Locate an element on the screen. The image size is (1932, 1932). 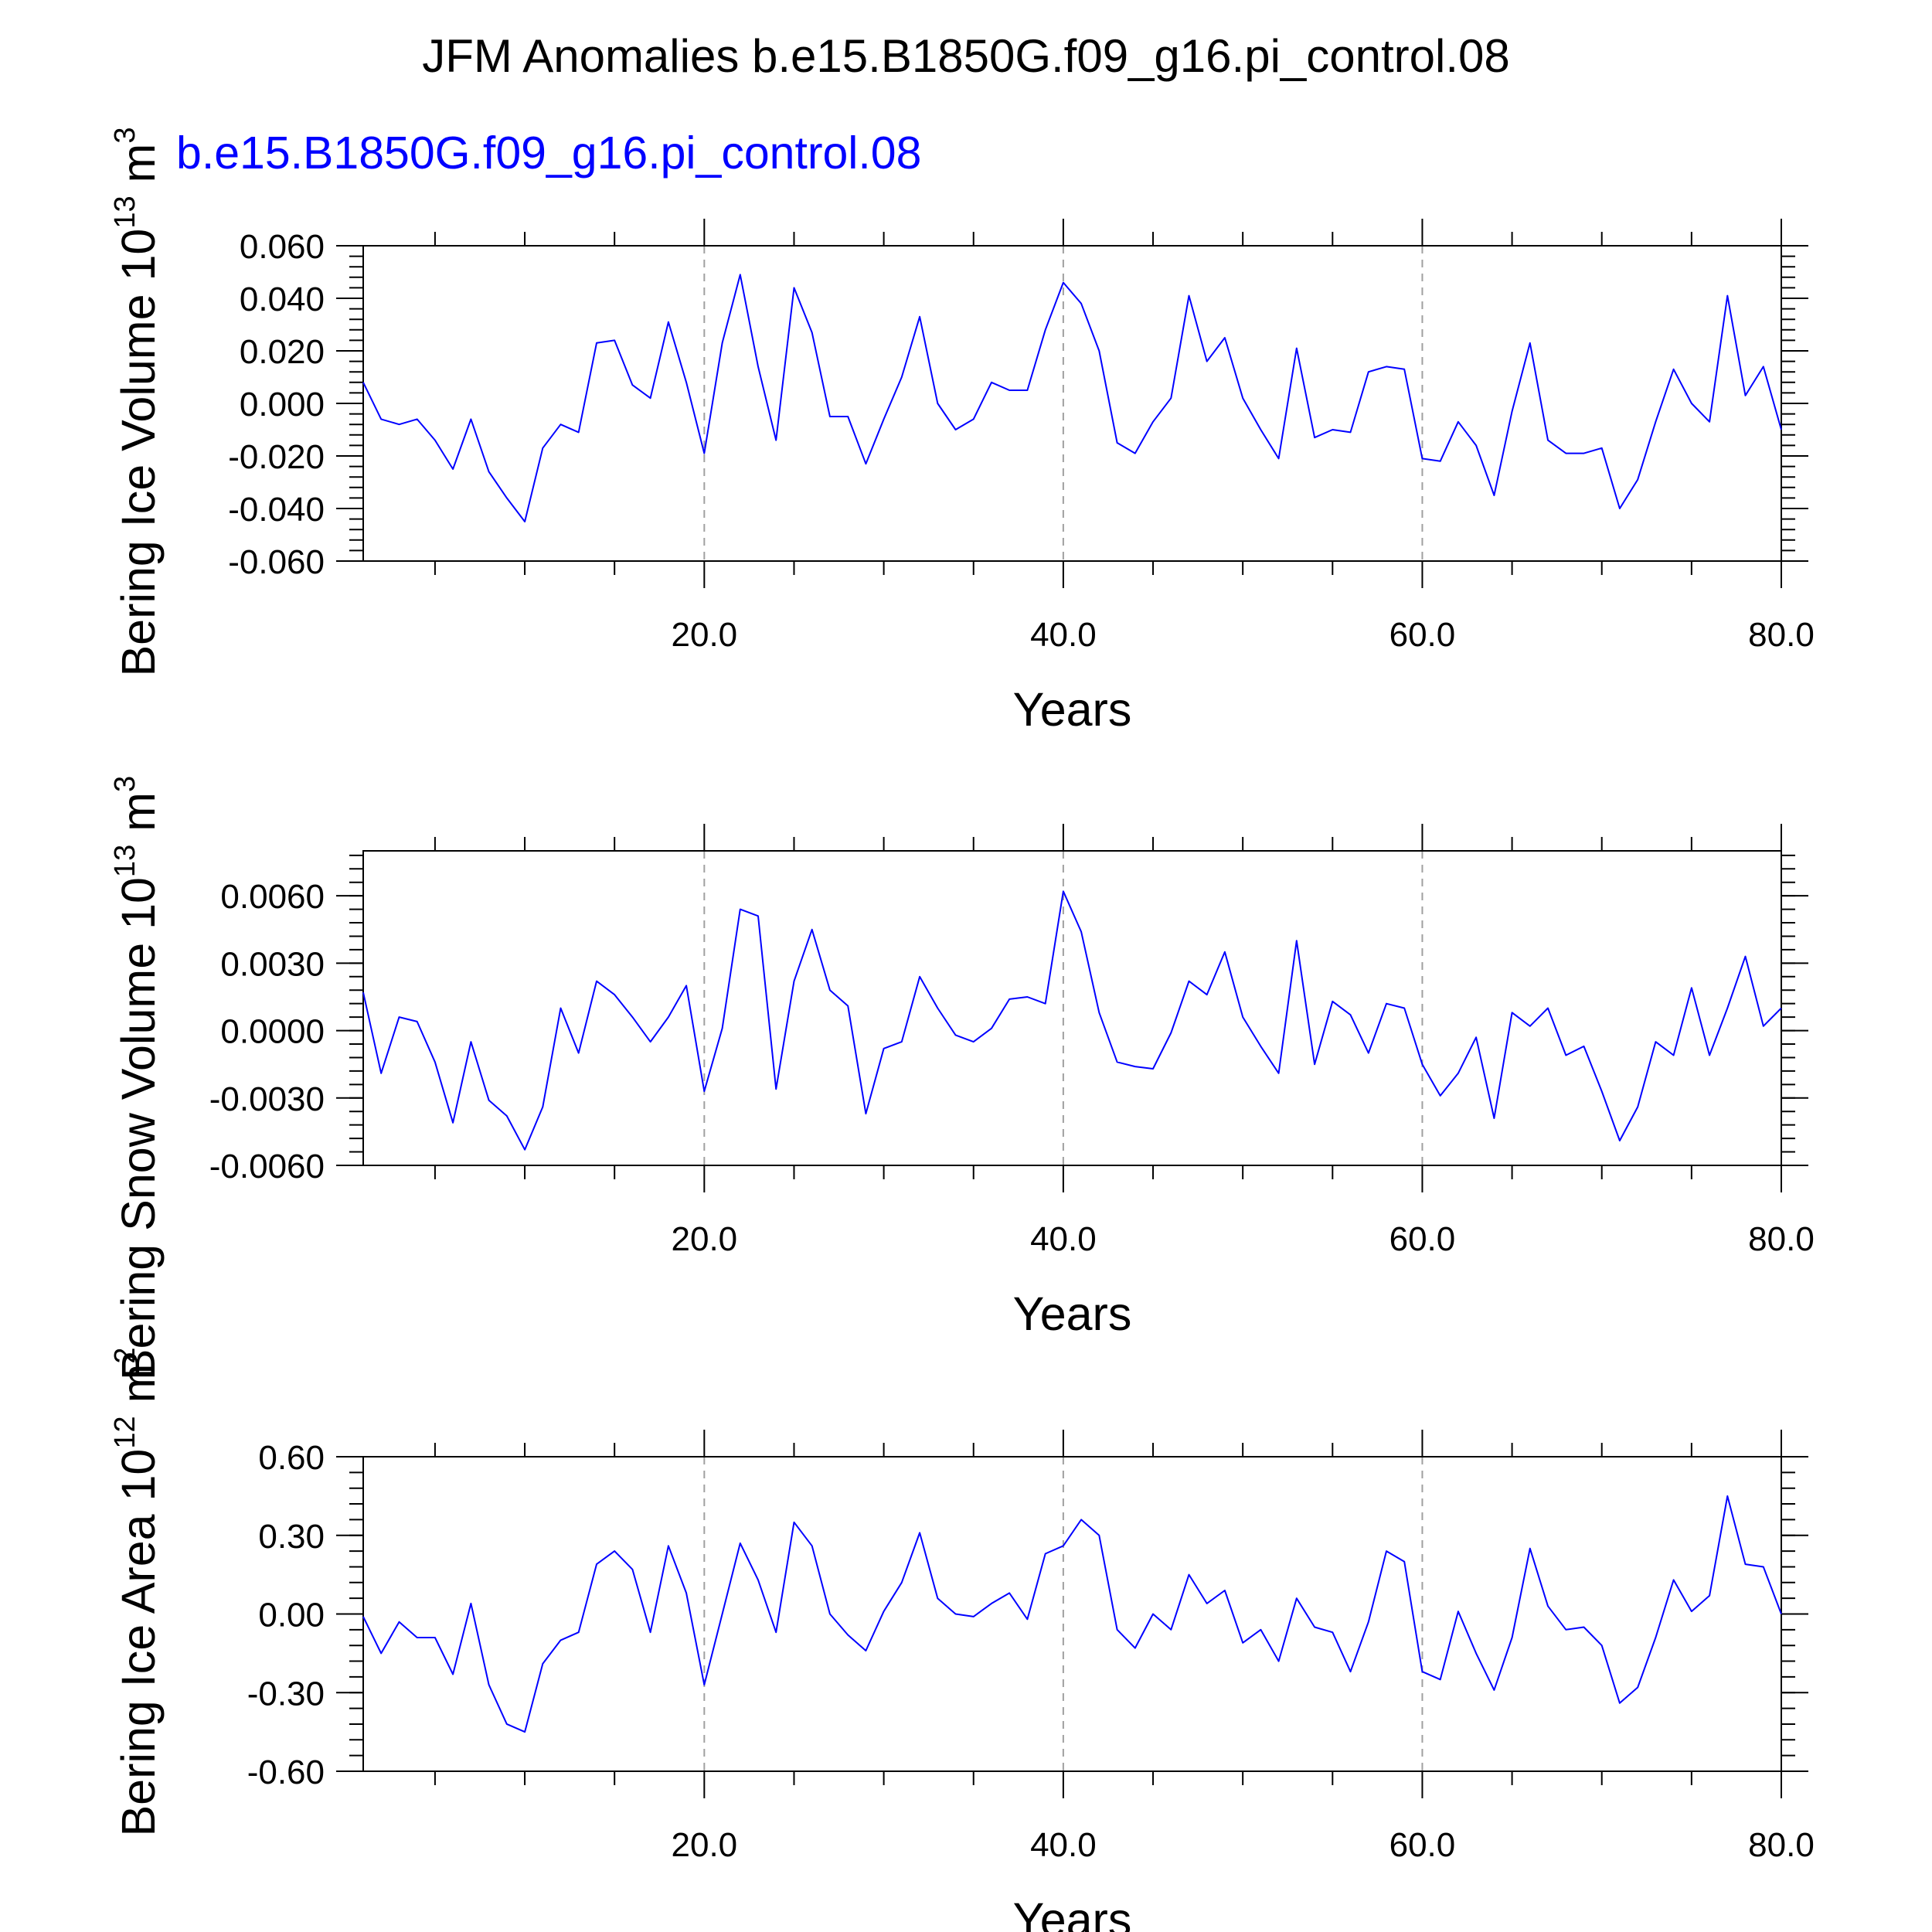
y-tick-label: -0.040 is located at coordinates (276, 510).